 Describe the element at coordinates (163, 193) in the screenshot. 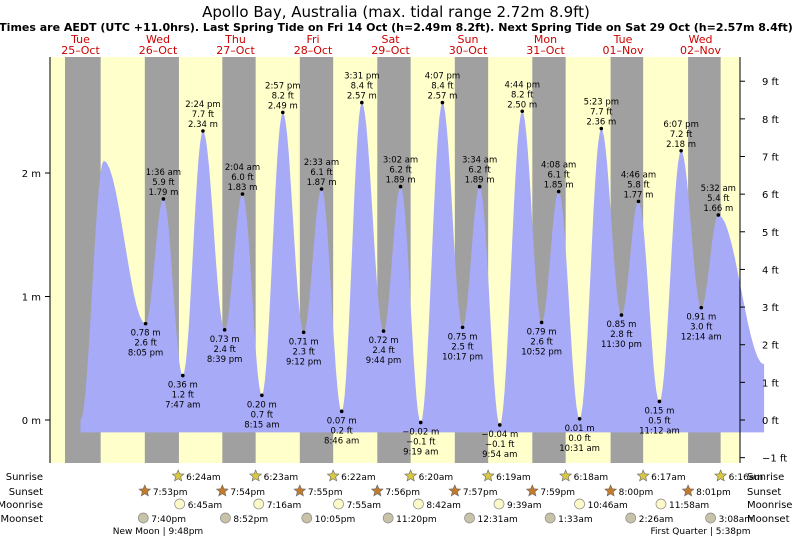

I see `extreme-label: 1.79 m` at that location.